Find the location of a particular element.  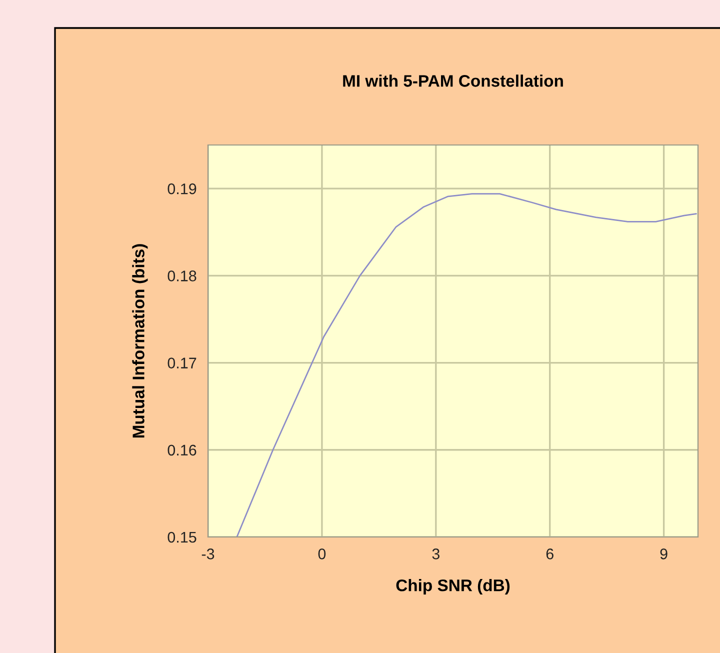

y-tick-label: 0.16 is located at coordinates (182, 450).